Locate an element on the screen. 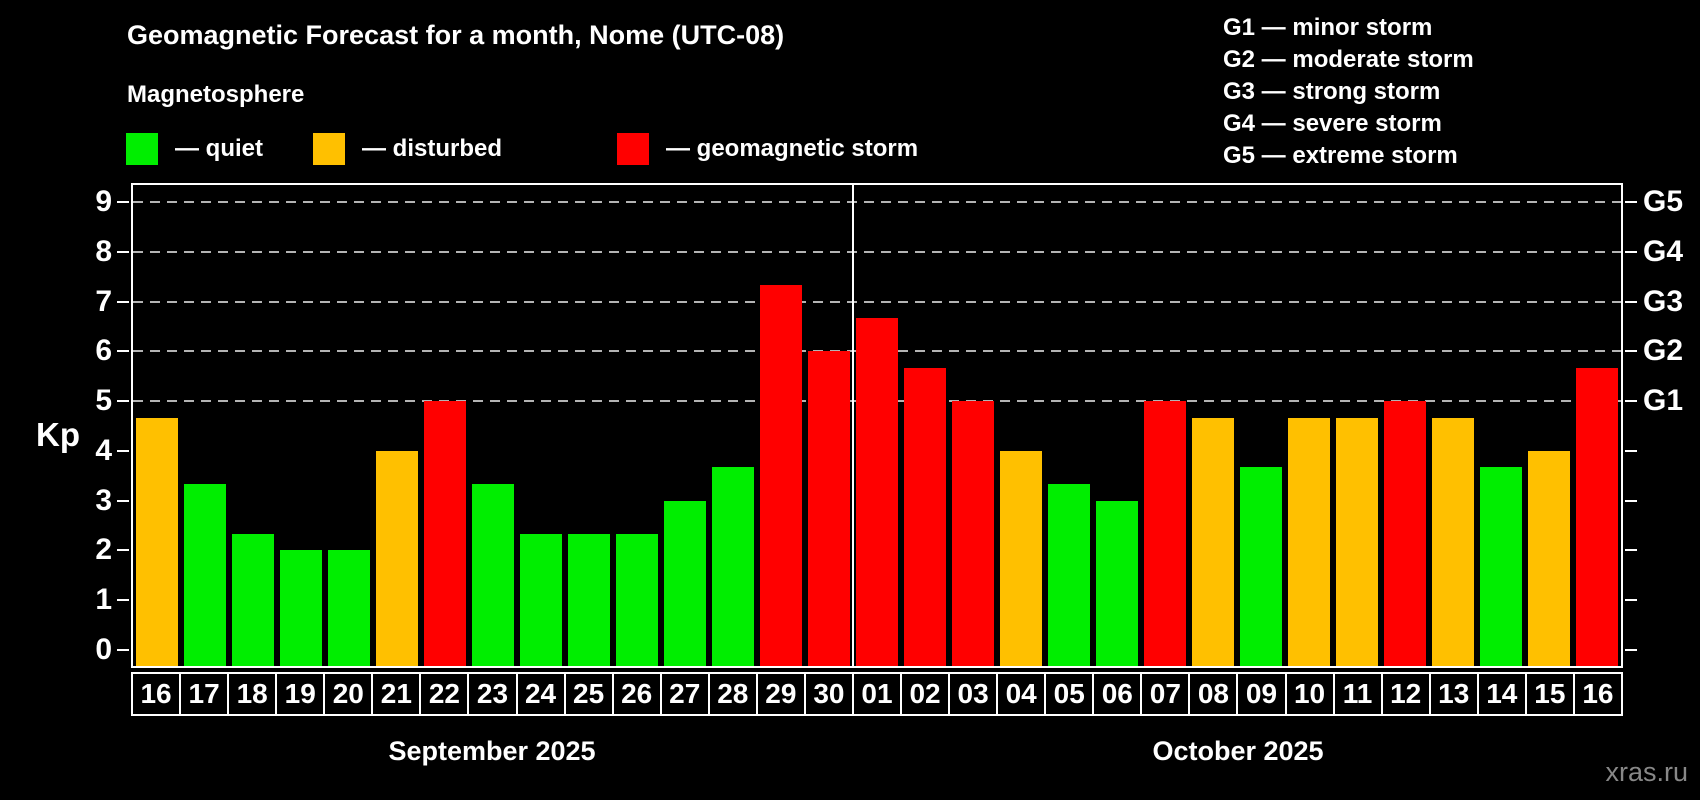 Image resolution: width=1700 pixels, height=800 pixels. day-label-20: 20 is located at coordinates (348, 694).